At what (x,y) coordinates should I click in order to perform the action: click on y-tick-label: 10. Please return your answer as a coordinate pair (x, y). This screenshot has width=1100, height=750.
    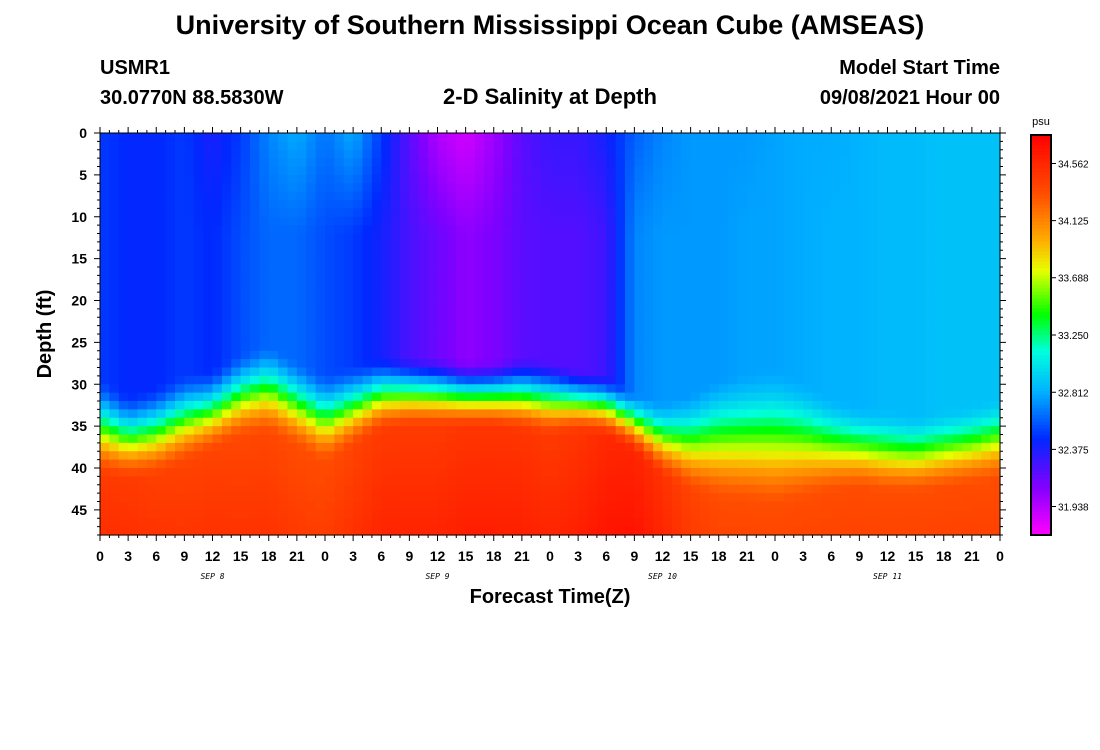
    Looking at the image, I should click on (79, 217).